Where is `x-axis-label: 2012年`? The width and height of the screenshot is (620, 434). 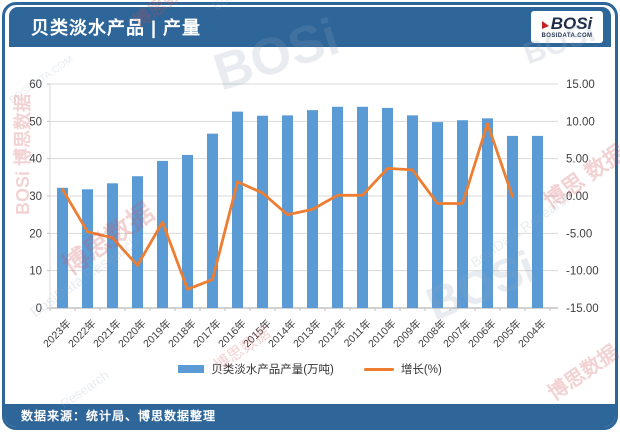
x-axis-label: 2012年 is located at coordinates (331, 333).